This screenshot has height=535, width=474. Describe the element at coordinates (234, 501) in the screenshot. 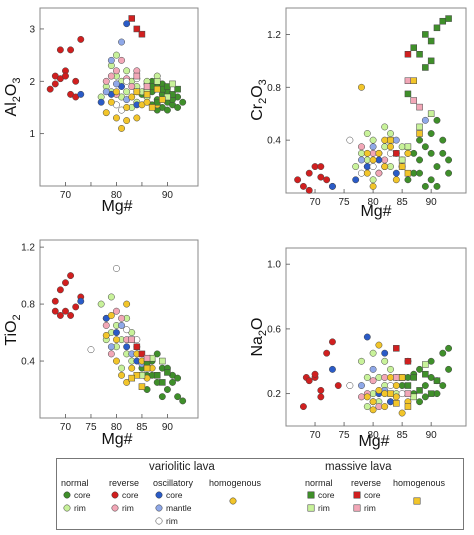

I see `legend-variolitic-homogenous` at that location.